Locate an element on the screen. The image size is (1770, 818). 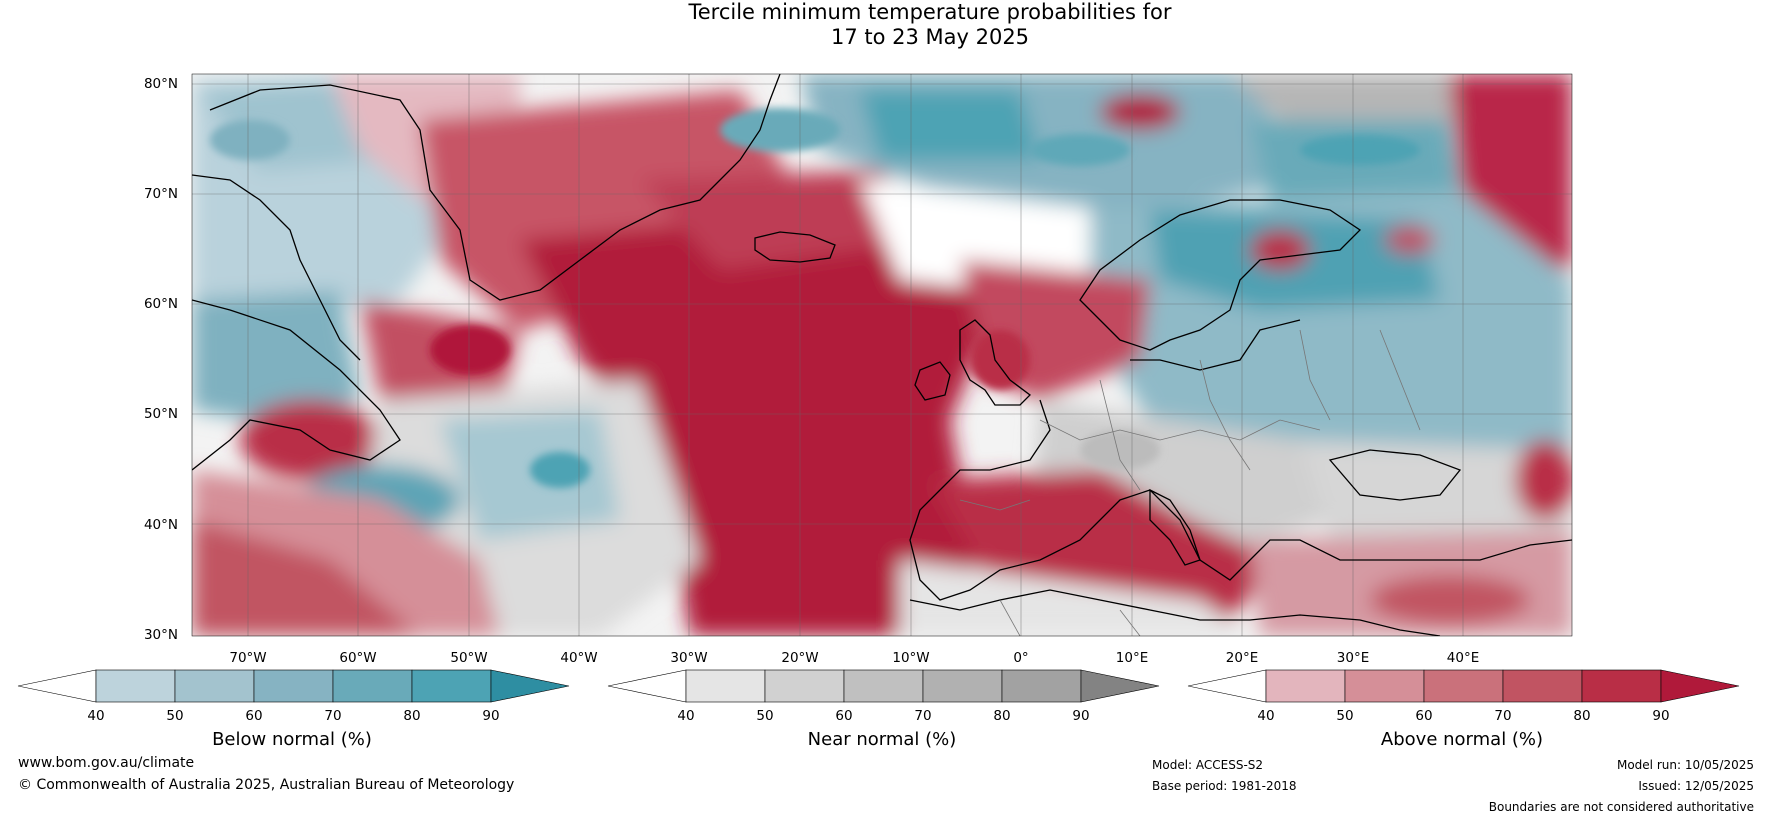
lon-label-20w: 20°W is located at coordinates (799, 658).